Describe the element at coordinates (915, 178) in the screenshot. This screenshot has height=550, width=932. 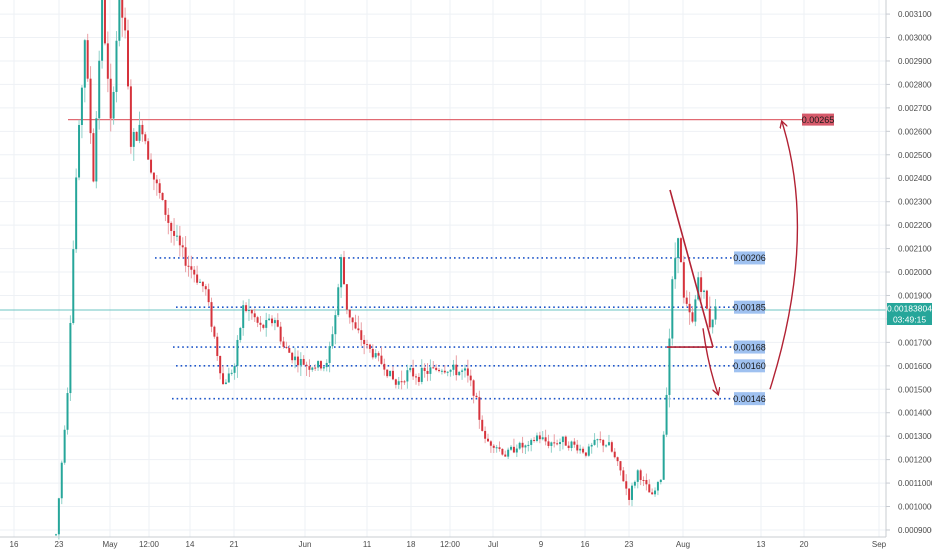
I see `y-tick-label: 0.00240000` at that location.